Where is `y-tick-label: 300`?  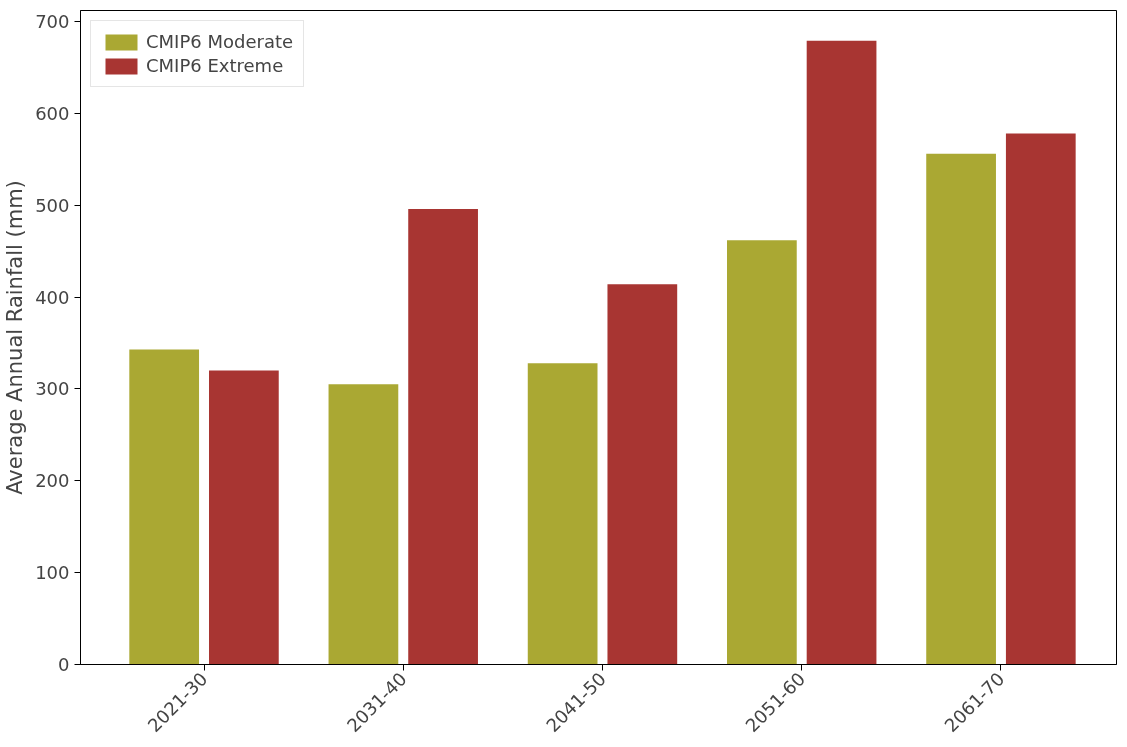 y-tick-label: 300 is located at coordinates (52, 389).